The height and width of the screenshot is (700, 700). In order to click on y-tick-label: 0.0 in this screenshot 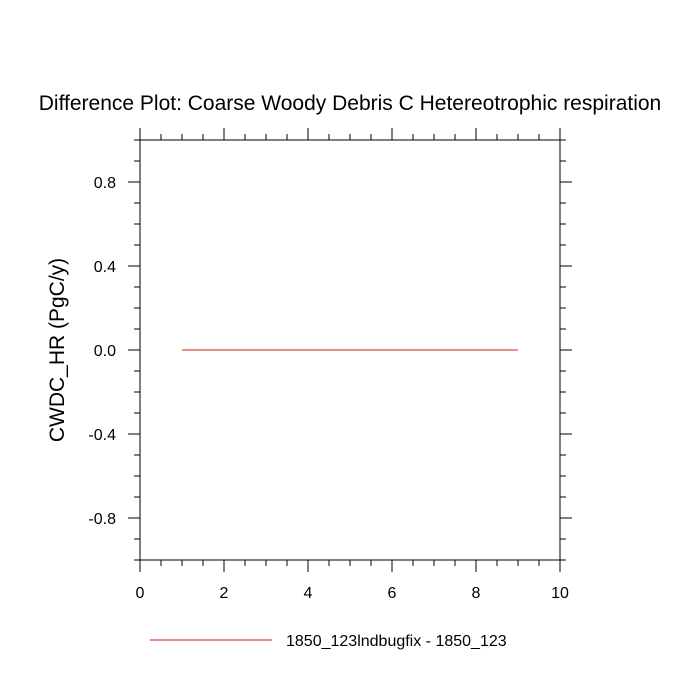, I will do `click(105, 351)`.